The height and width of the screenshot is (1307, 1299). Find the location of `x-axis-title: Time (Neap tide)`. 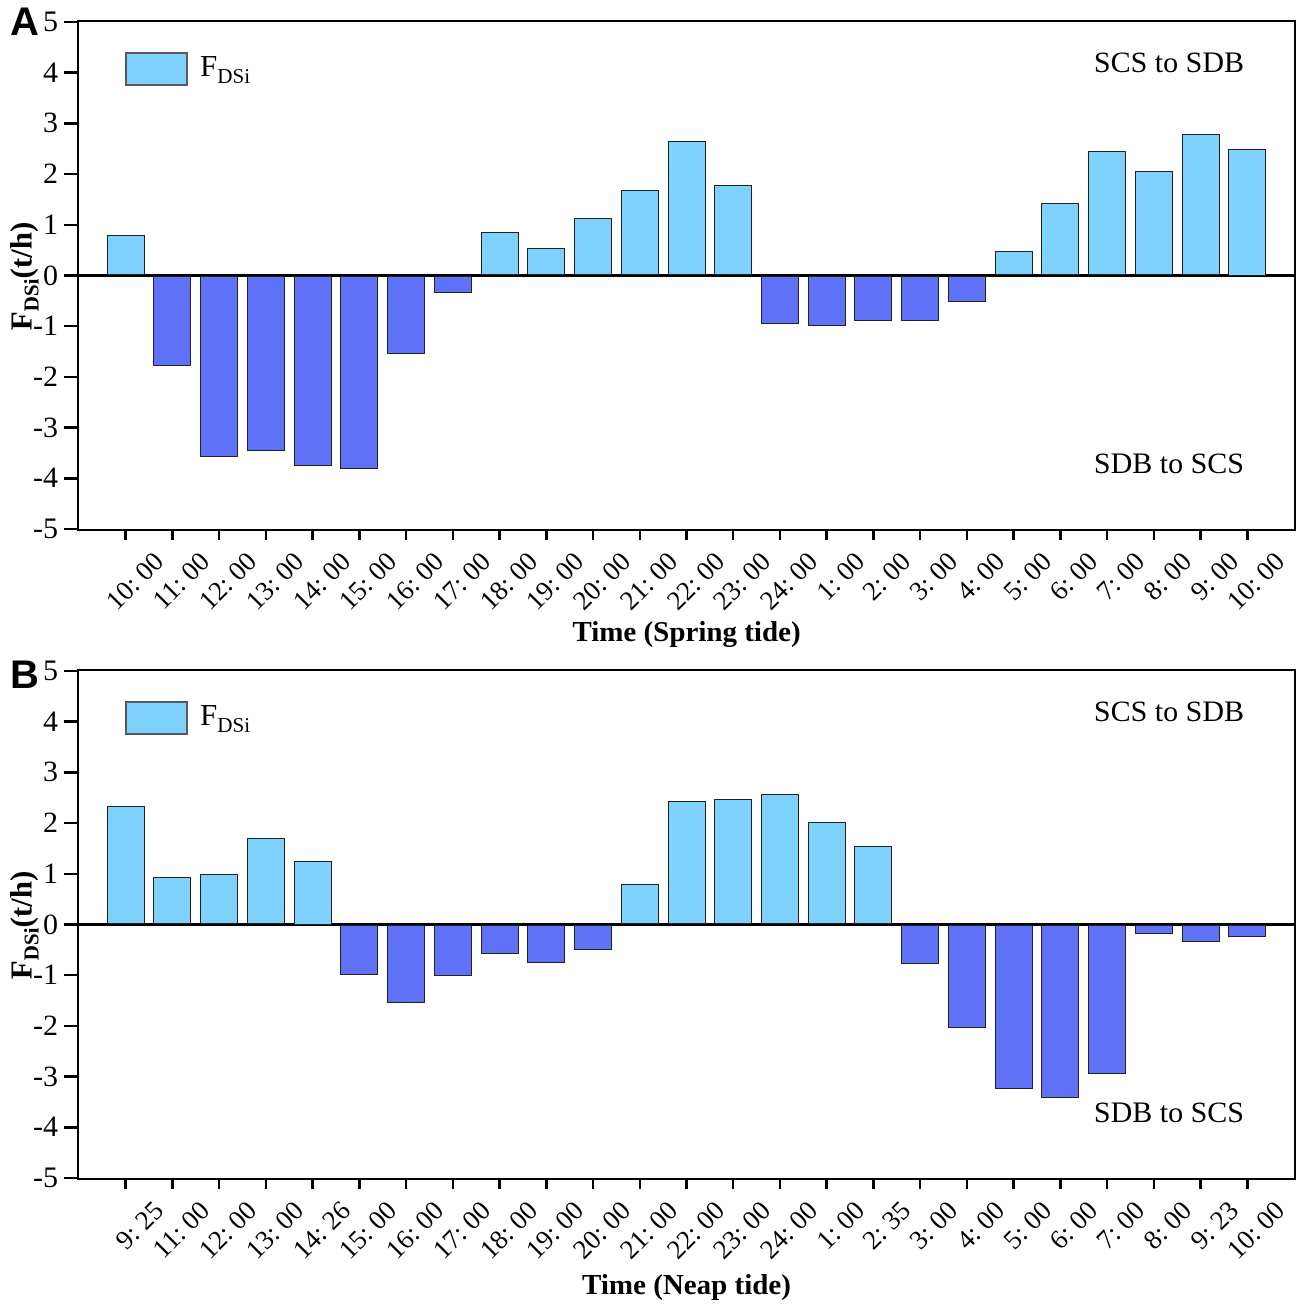

x-axis-title: Time (Neap tide) is located at coordinates (686, 1285).